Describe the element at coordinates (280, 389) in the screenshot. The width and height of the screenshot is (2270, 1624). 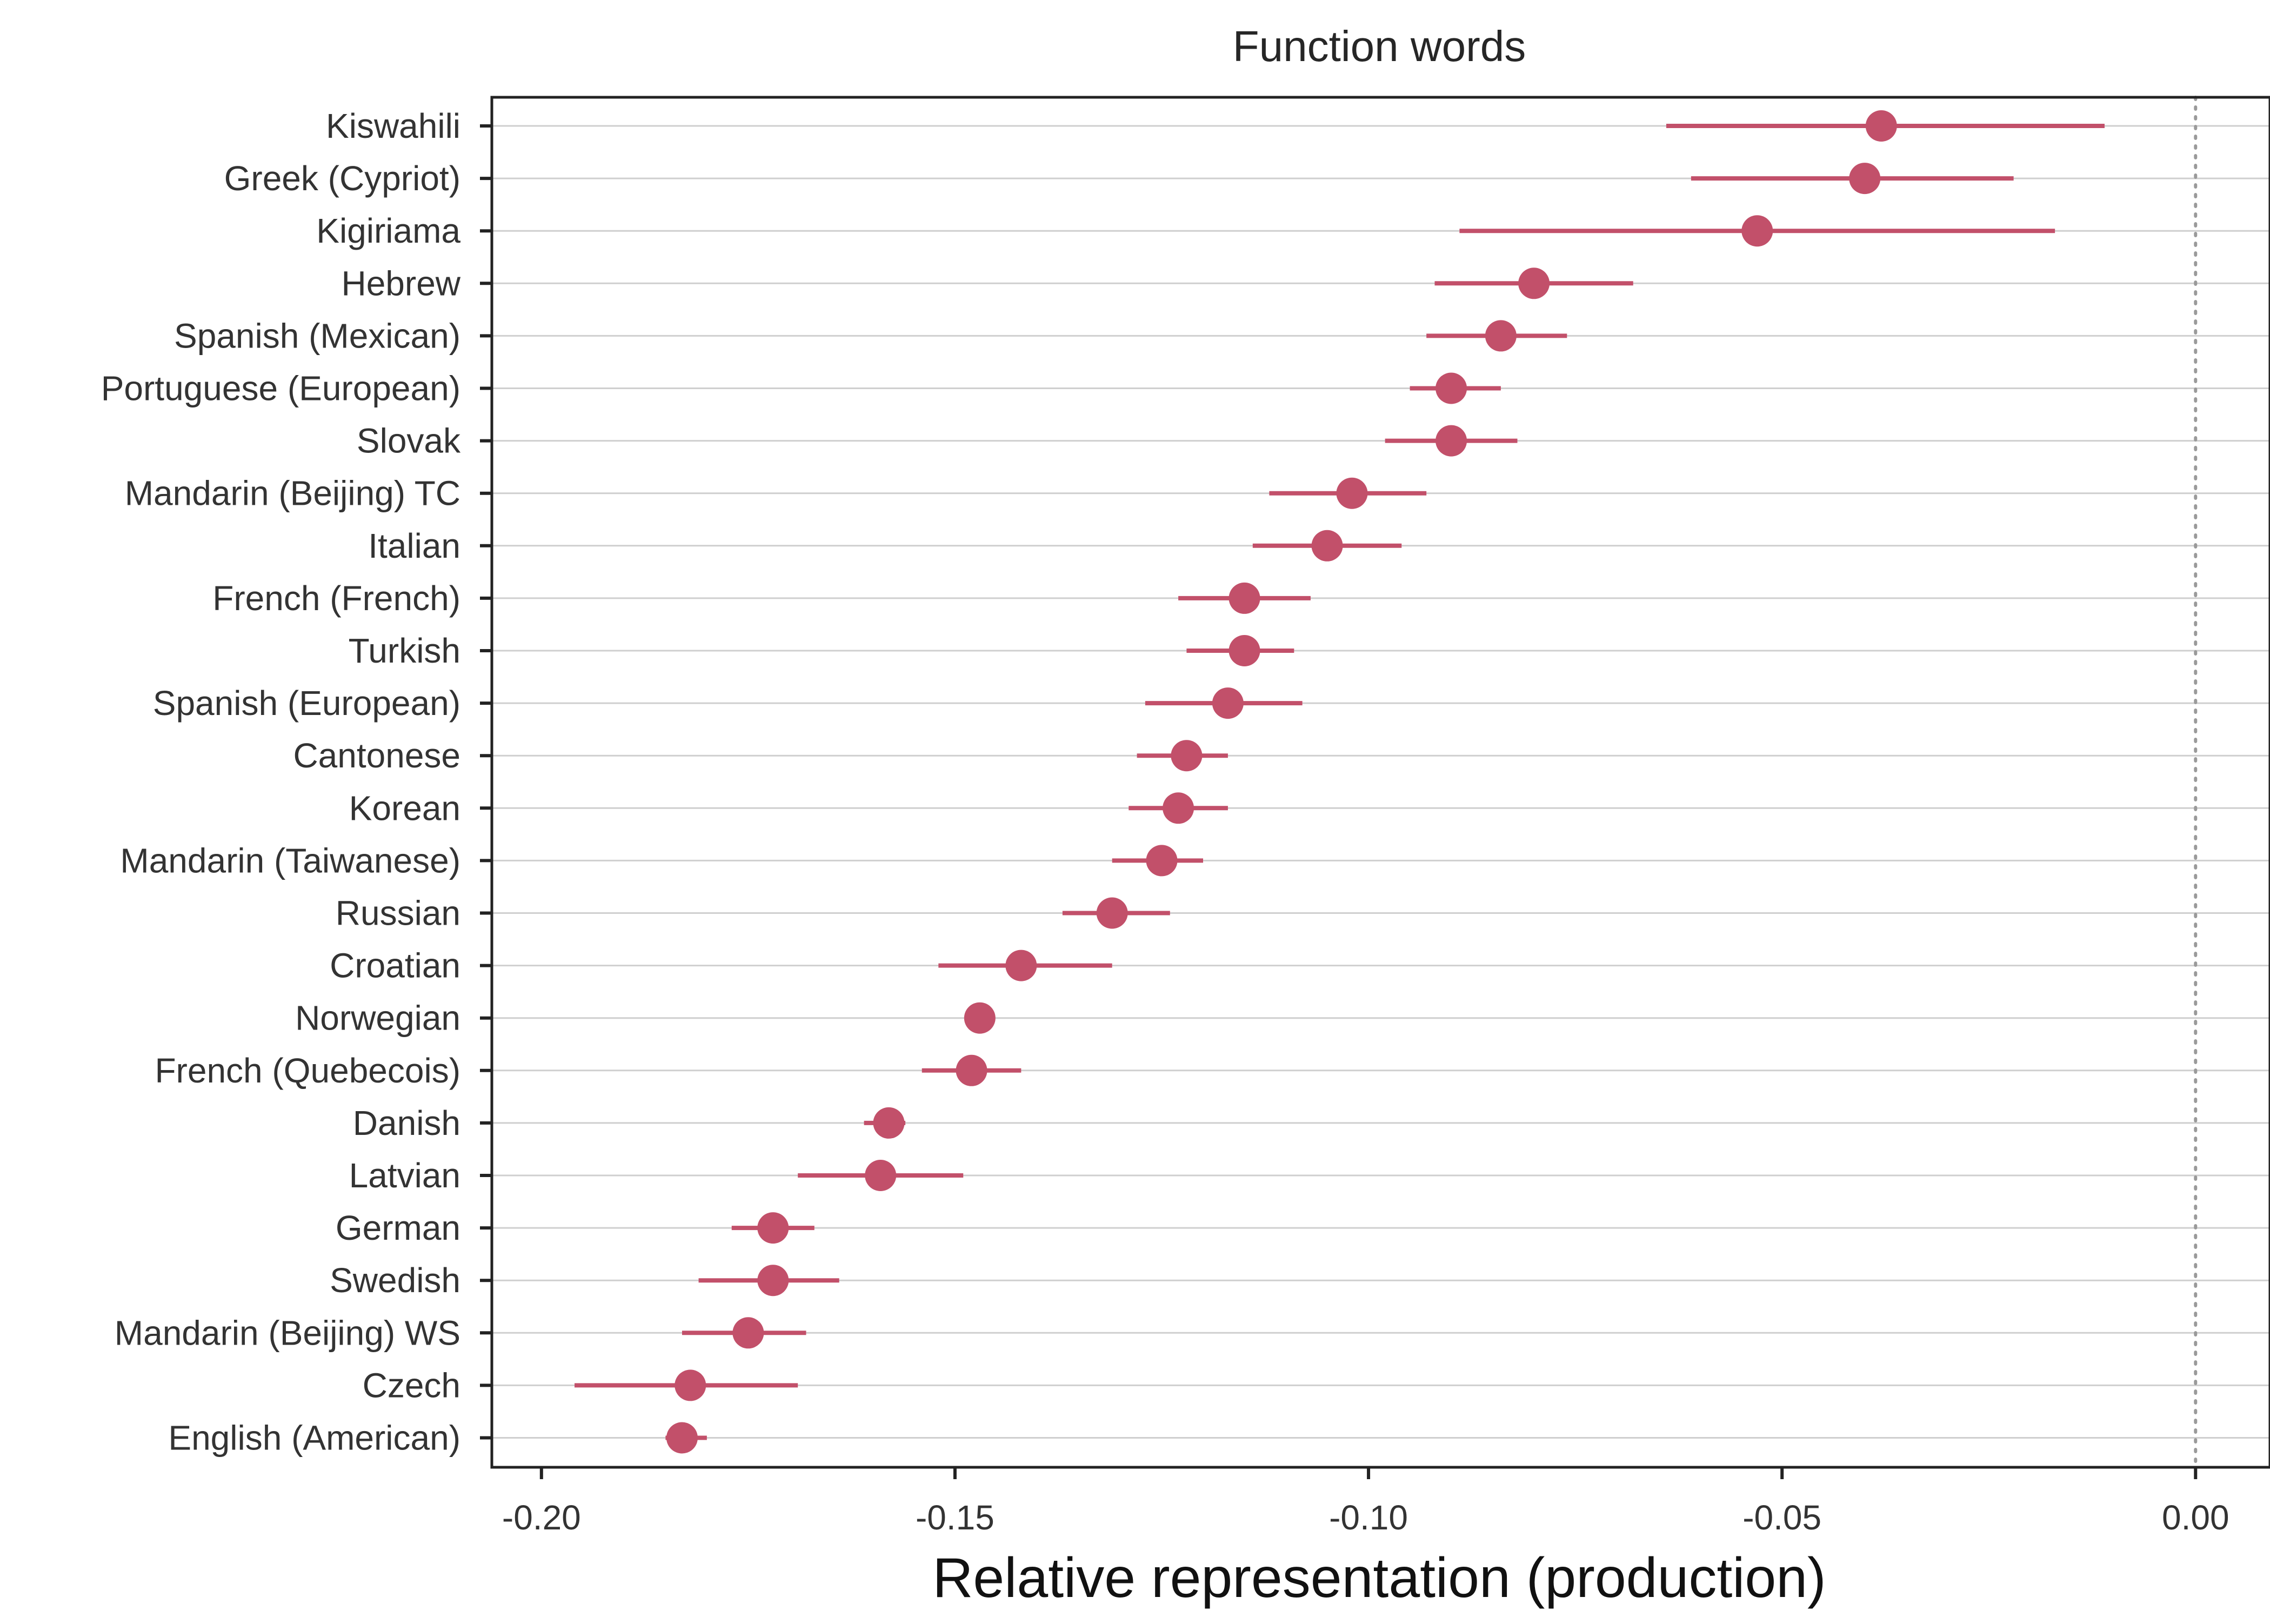
I see `y-tick-label: Portuguese (European)` at that location.